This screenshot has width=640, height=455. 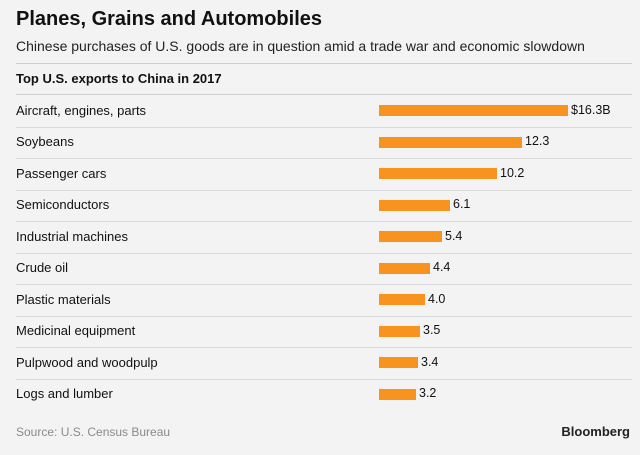 What do you see at coordinates (72, 236) in the screenshot?
I see `category-label: Industrial machines` at bounding box center [72, 236].